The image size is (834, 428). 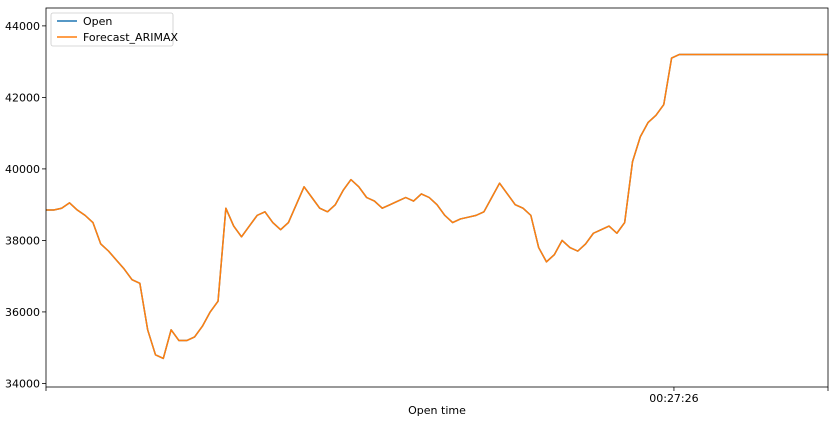 I want to click on legend-label-open: Open, so click(x=97, y=21).